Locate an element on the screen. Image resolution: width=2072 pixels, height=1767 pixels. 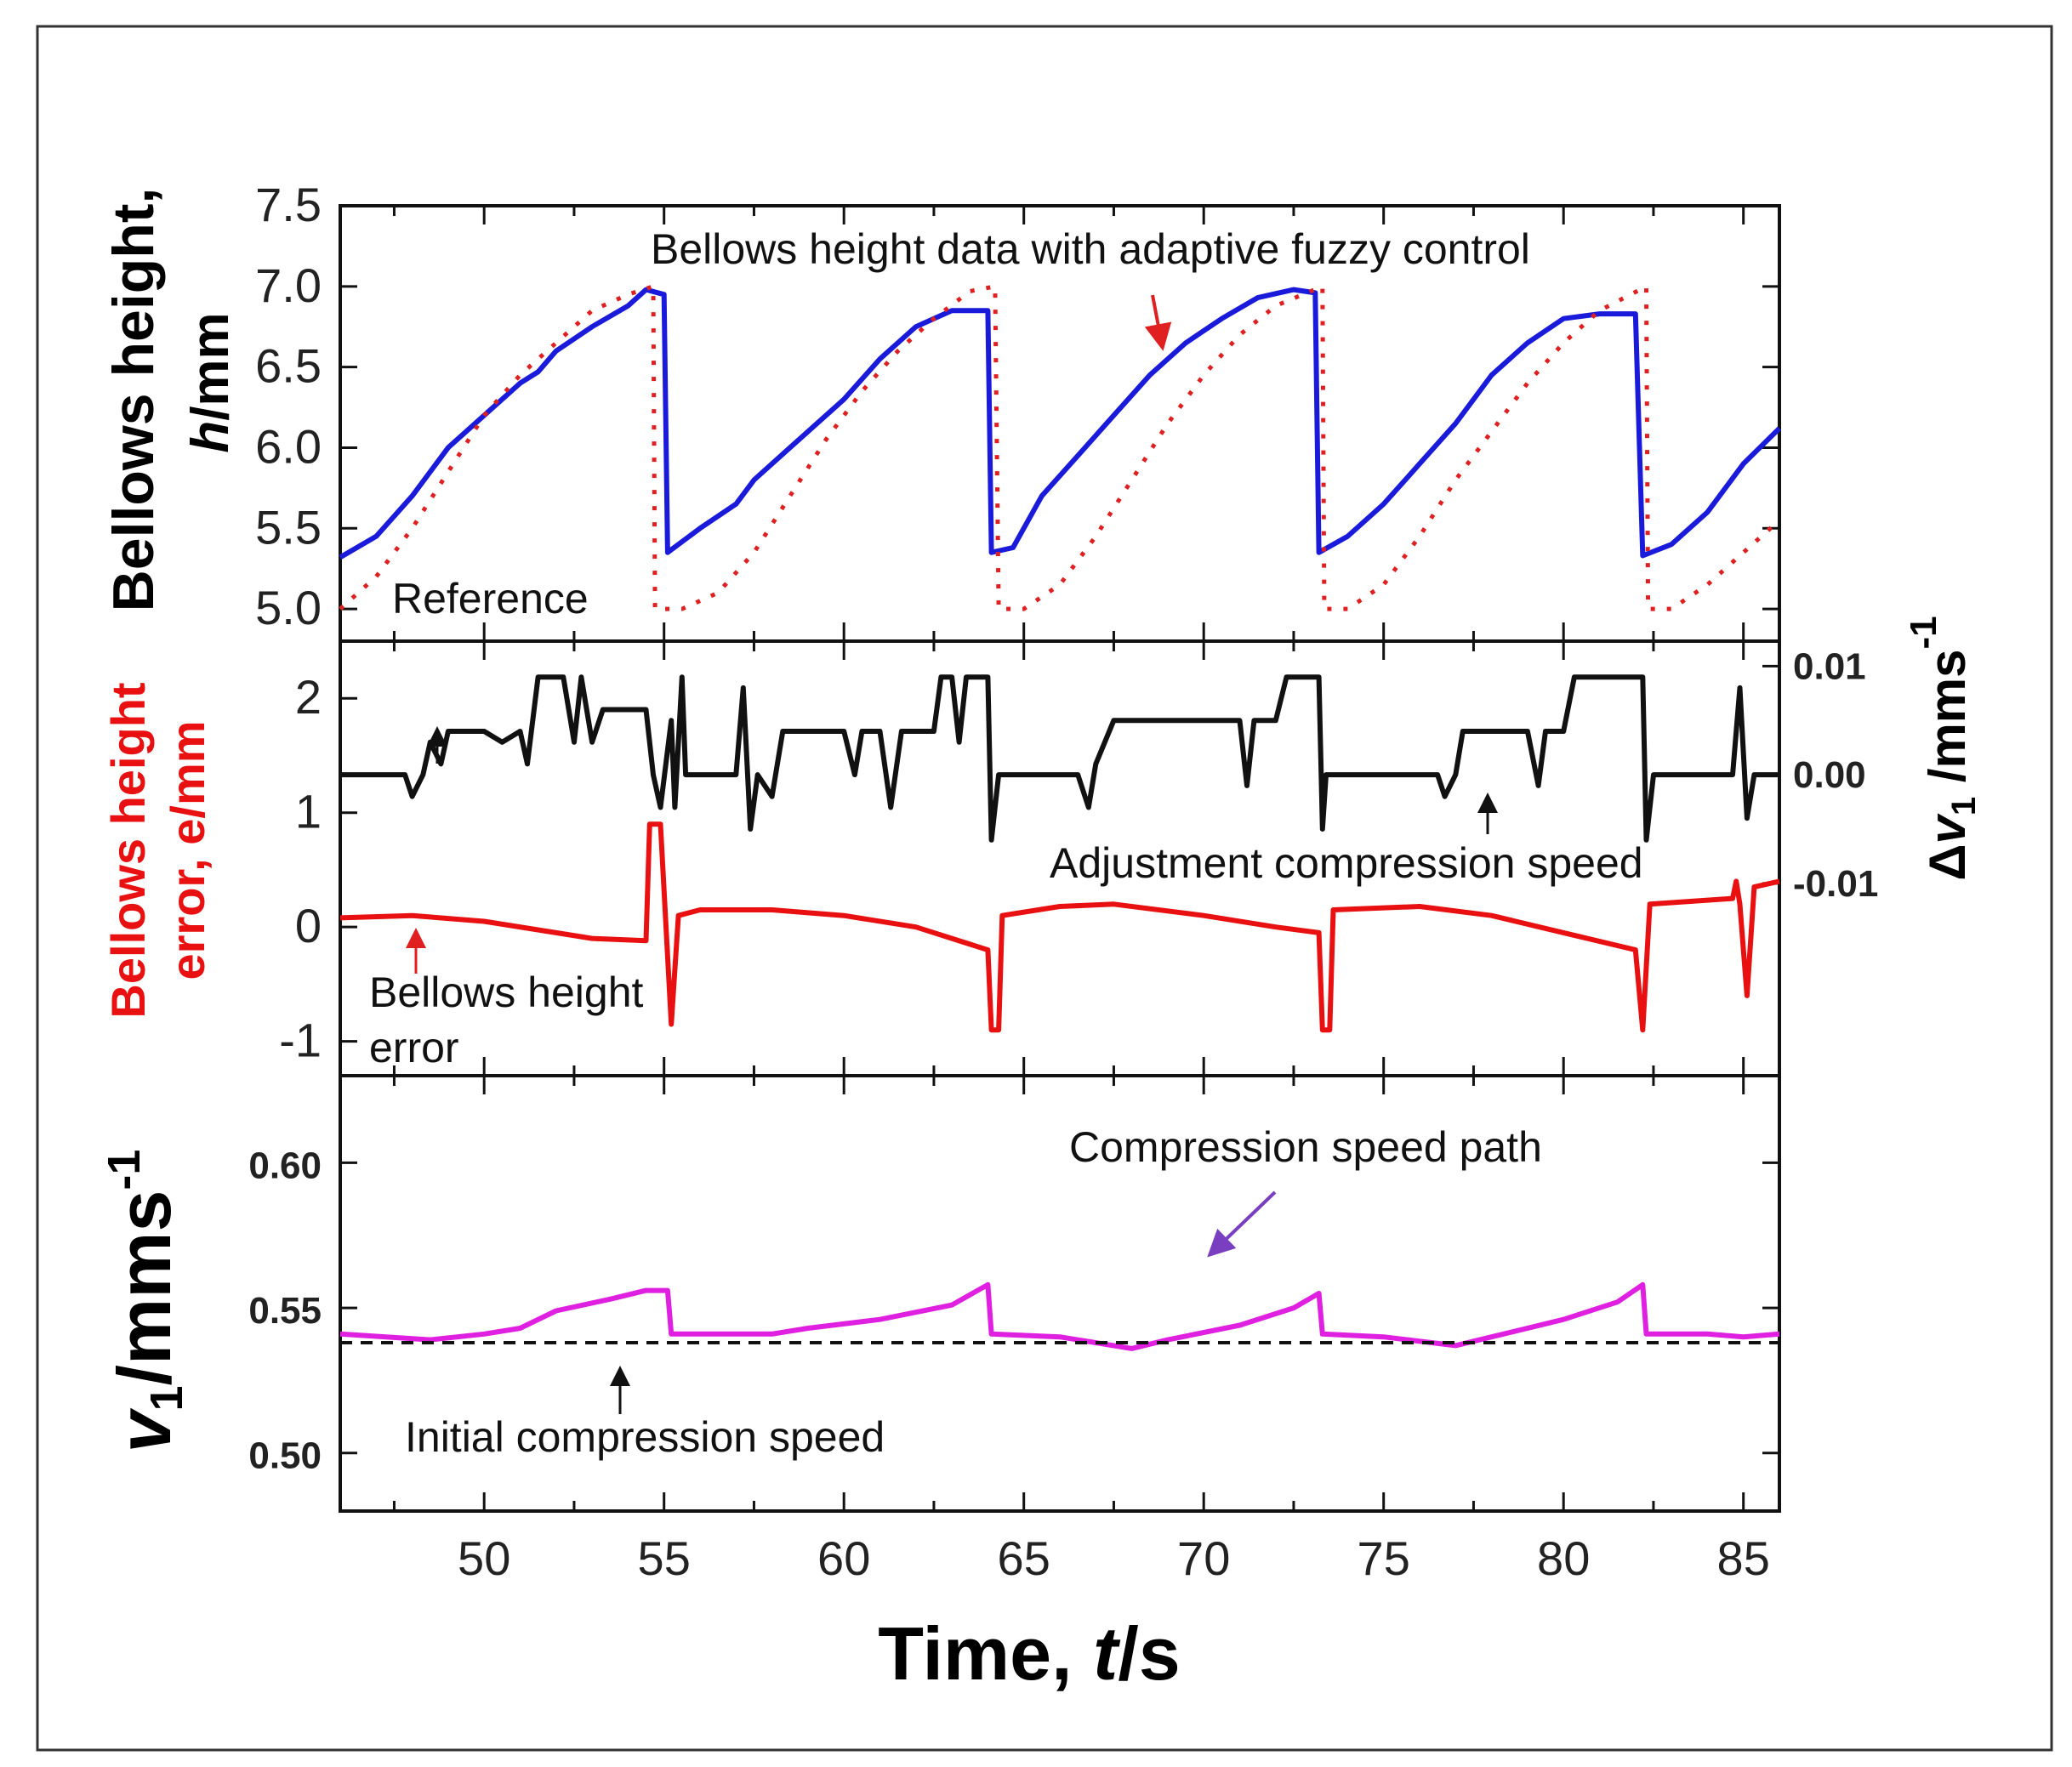
delta-v-ylabel: Δv1 /mms-1 is located at coordinates (1943, 748).